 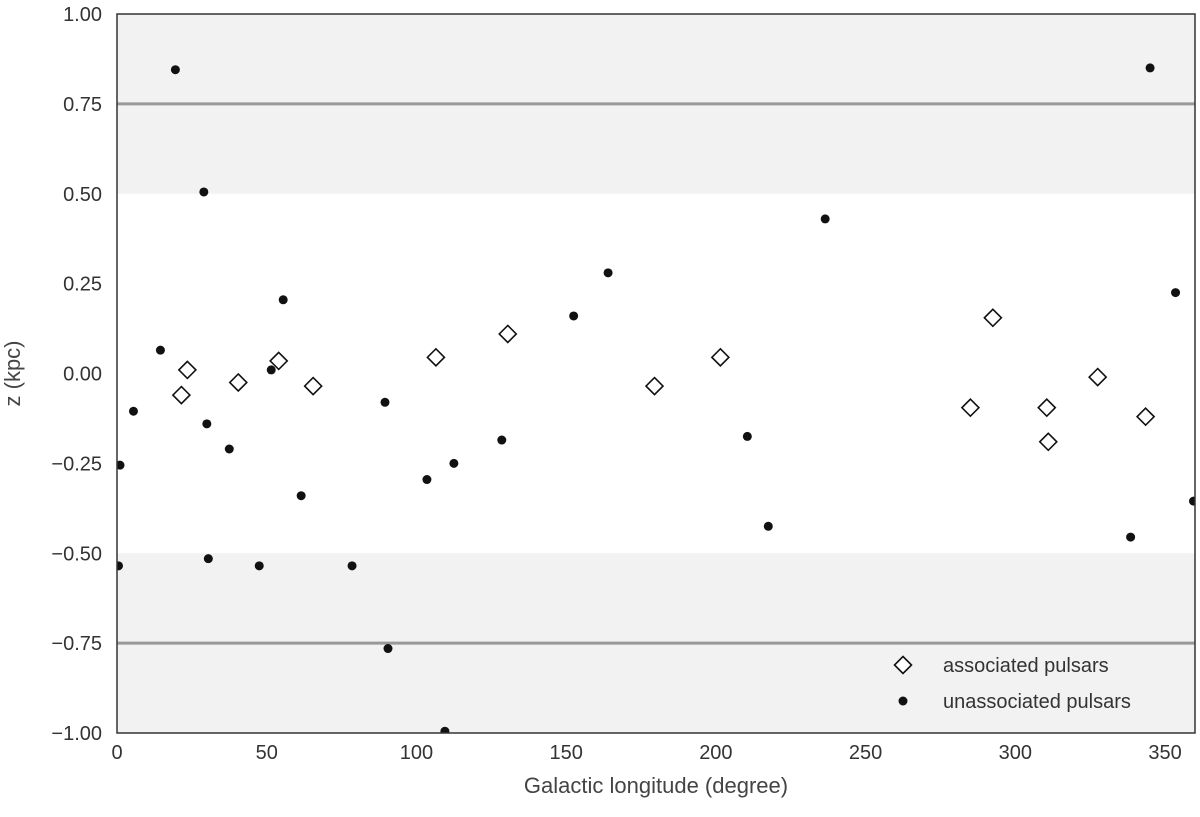 I want to click on x-tick-label: 50, so click(x=267, y=753).